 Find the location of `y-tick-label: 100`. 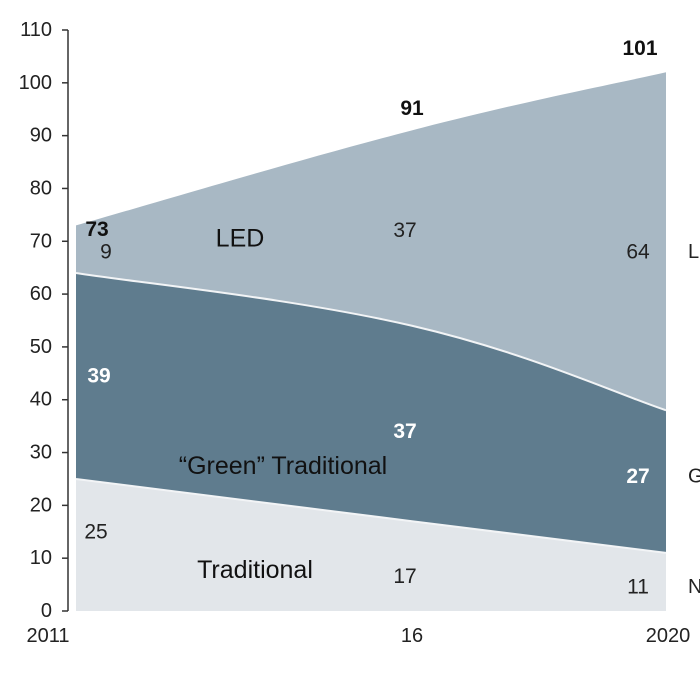

y-tick-label: 100 is located at coordinates (35, 83).